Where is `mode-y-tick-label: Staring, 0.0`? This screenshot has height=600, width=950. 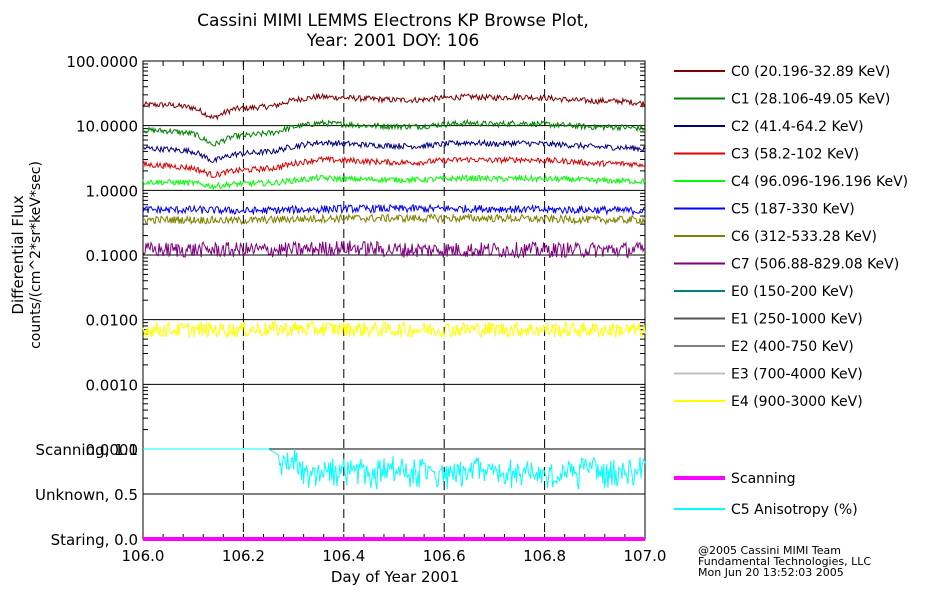
mode-y-tick-label: Staring, 0.0 is located at coordinates (94, 540).